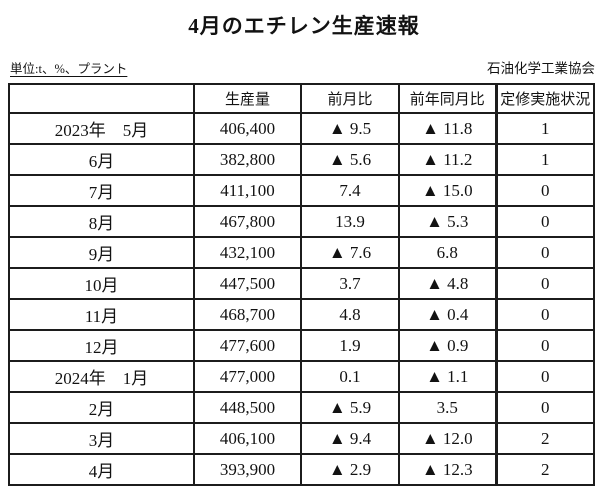 The height and width of the screenshot is (491, 608). Describe the element at coordinates (101, 128) in the screenshot. I see `cell-period: 2023年 5月` at that location.